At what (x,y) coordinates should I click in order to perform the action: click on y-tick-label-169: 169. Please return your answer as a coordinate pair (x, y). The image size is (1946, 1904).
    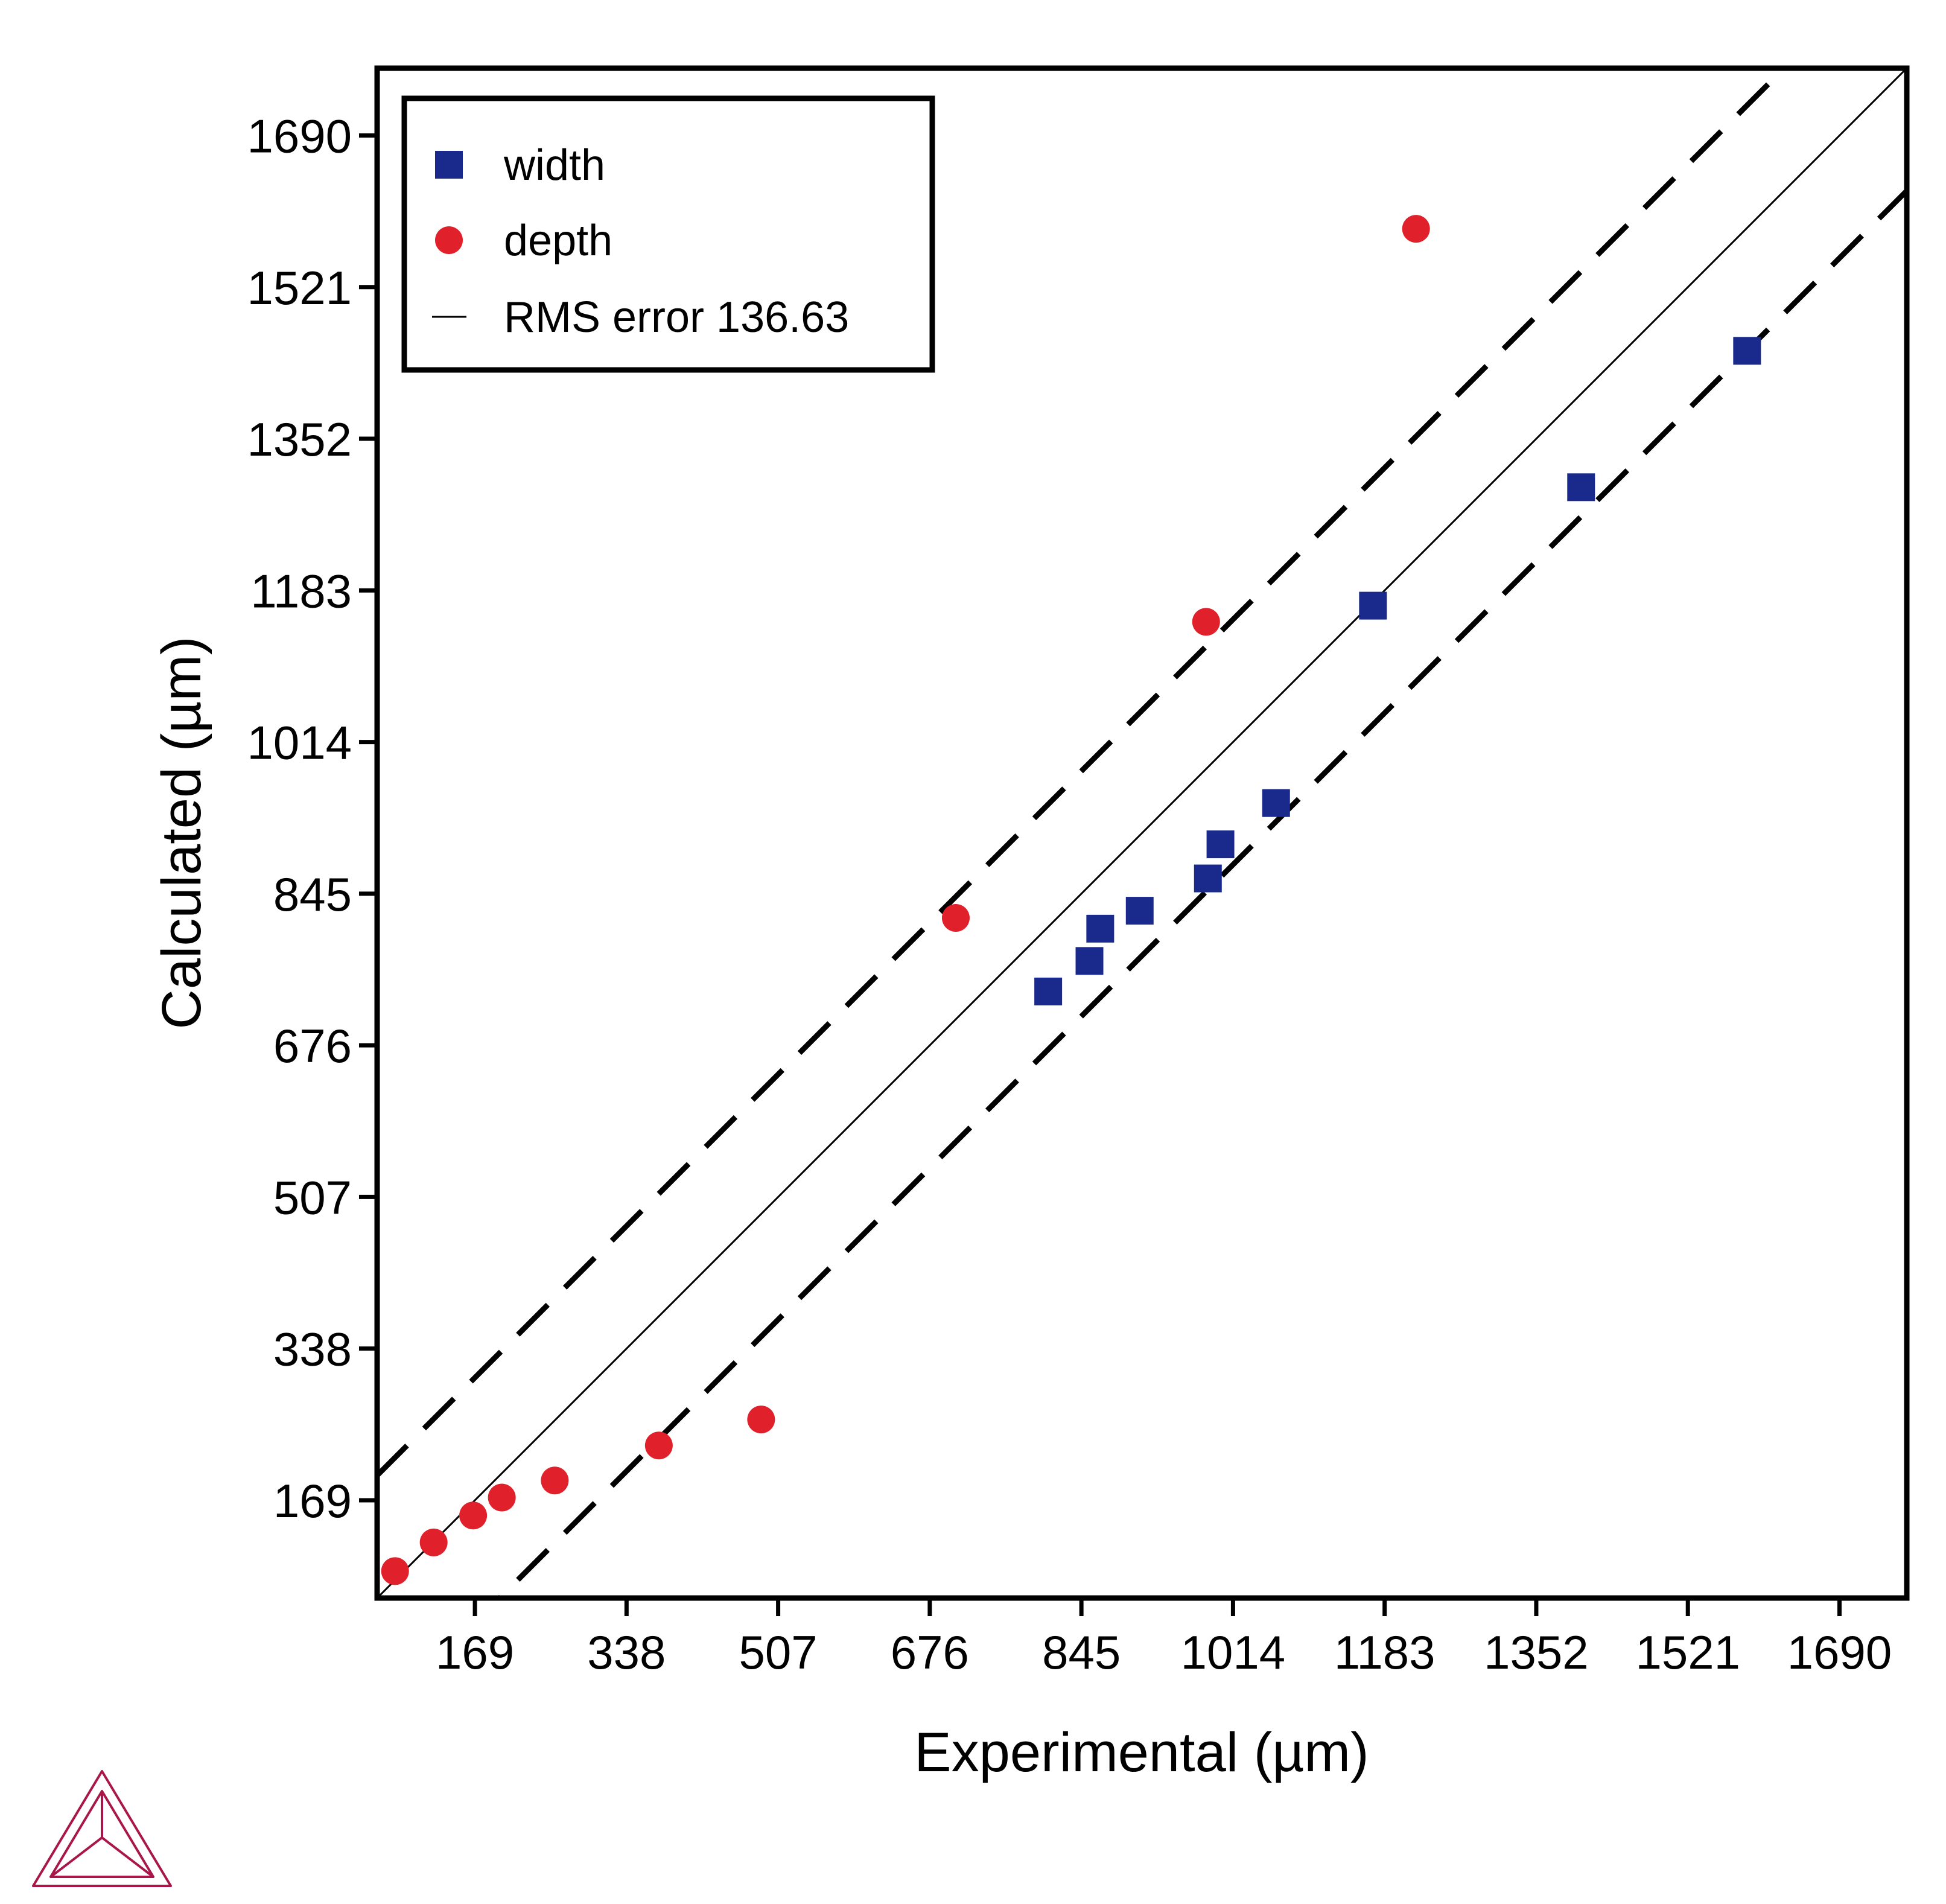
    Looking at the image, I should click on (312, 1500).